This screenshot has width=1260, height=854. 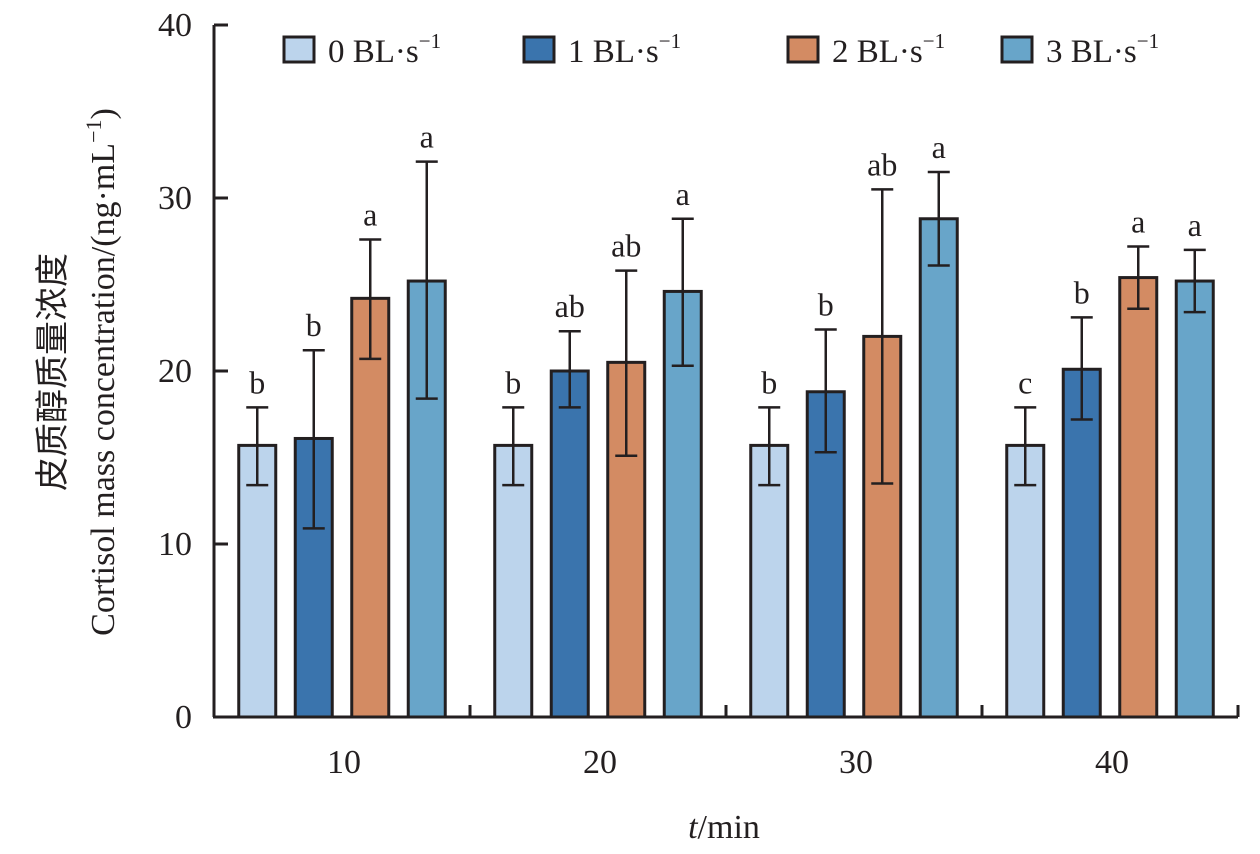 I want to click on x-axis-title: t/min, so click(x=724, y=827).